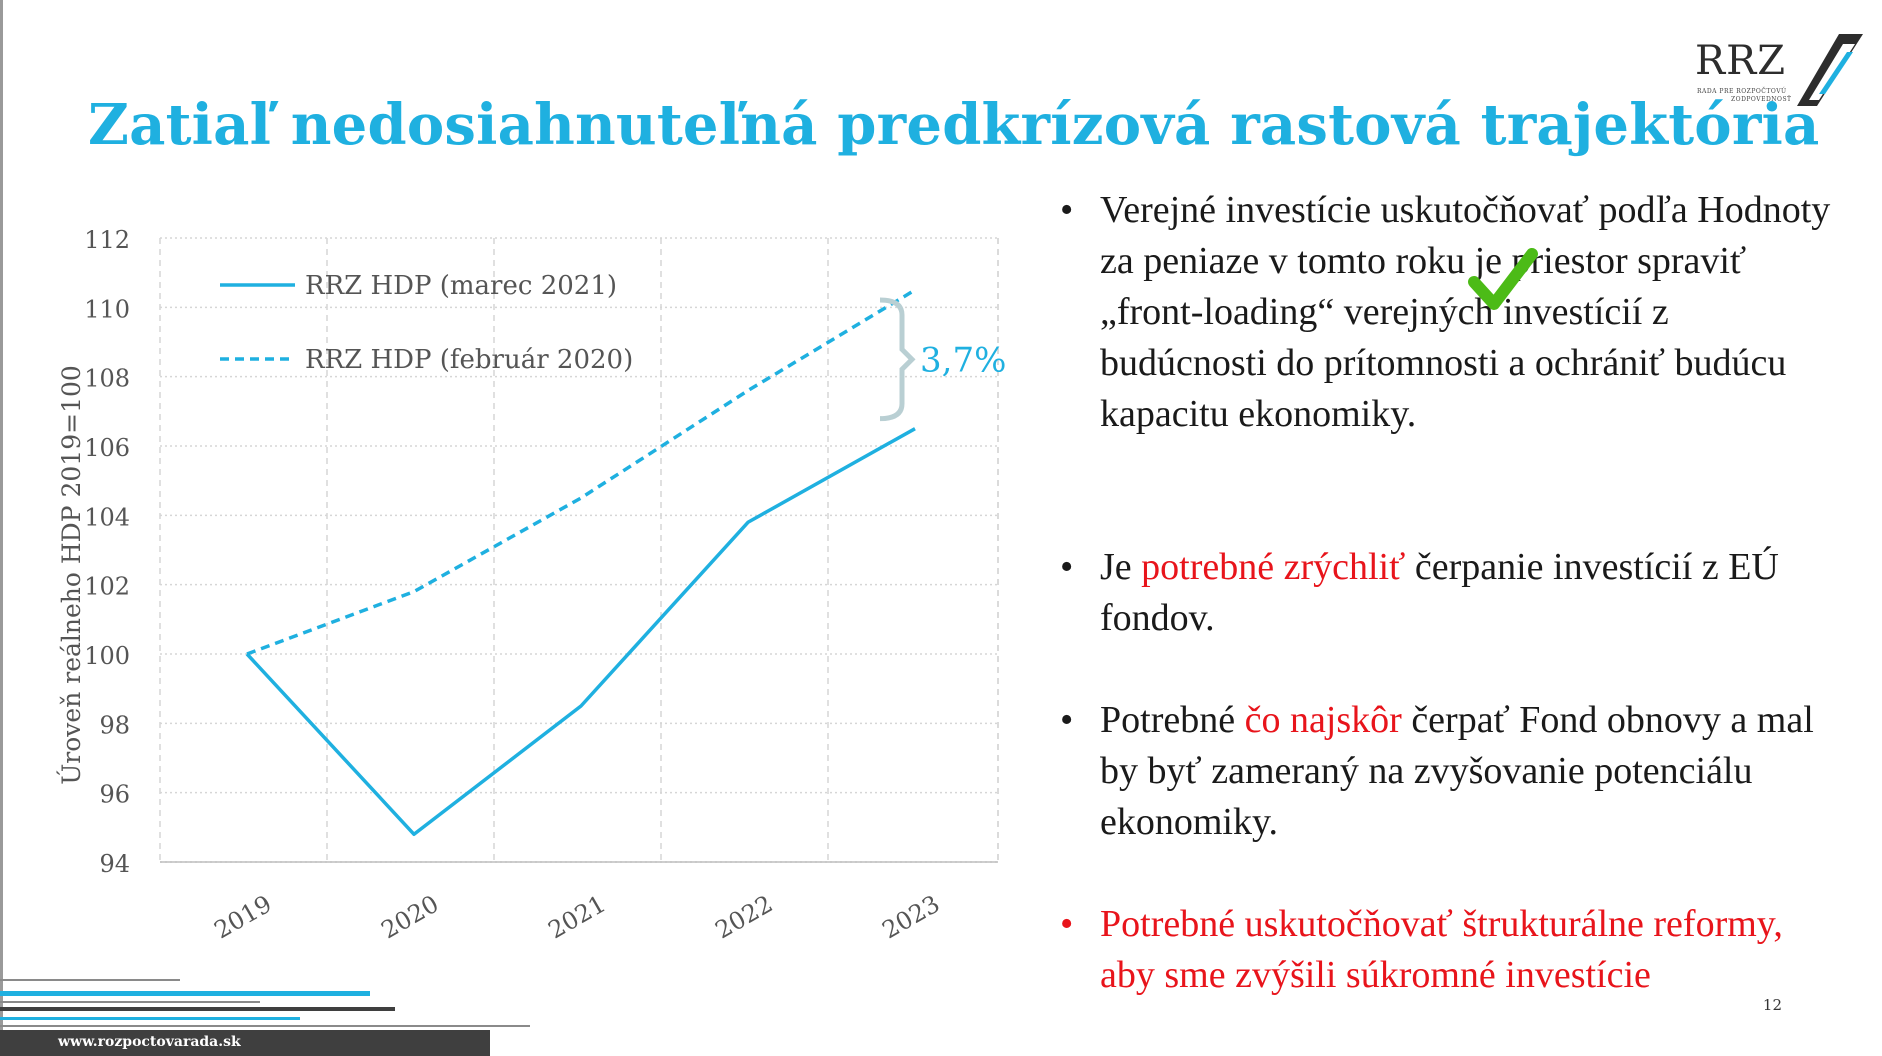  I want to click on checkmark-icon, so click(1503, 279).